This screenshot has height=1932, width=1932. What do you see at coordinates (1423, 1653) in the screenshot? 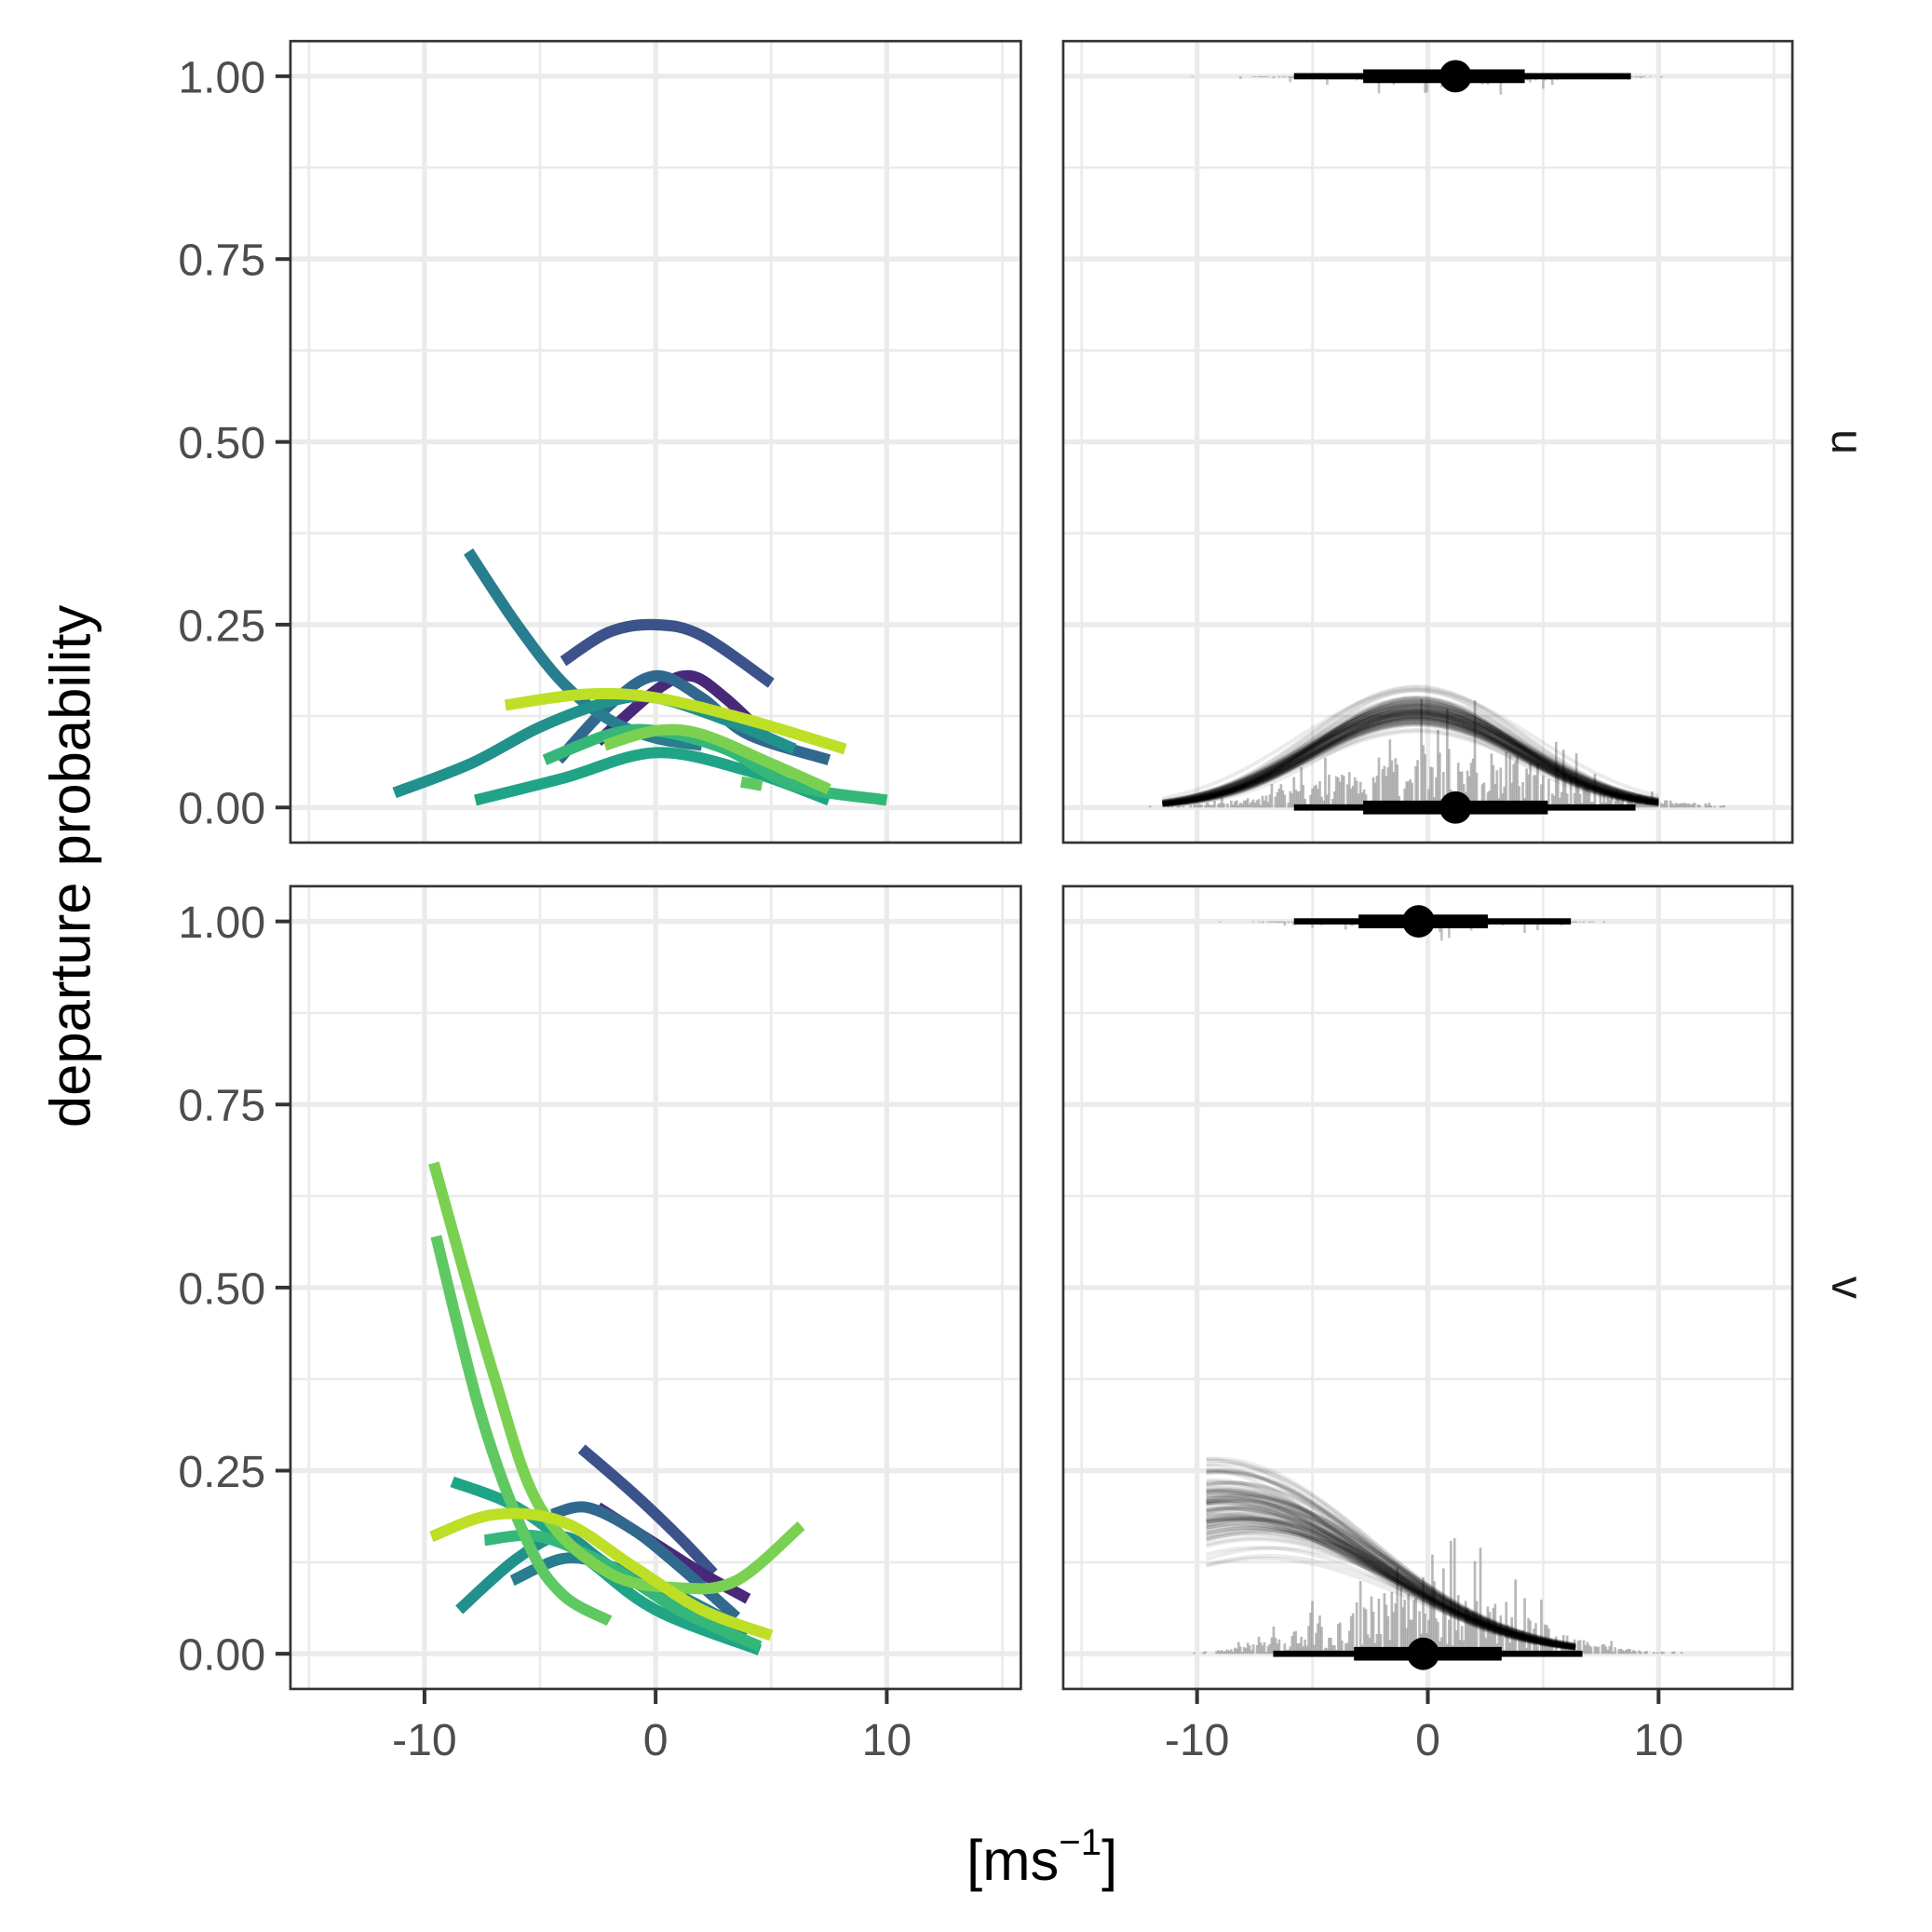
I see `interval-median-point` at bounding box center [1423, 1653].